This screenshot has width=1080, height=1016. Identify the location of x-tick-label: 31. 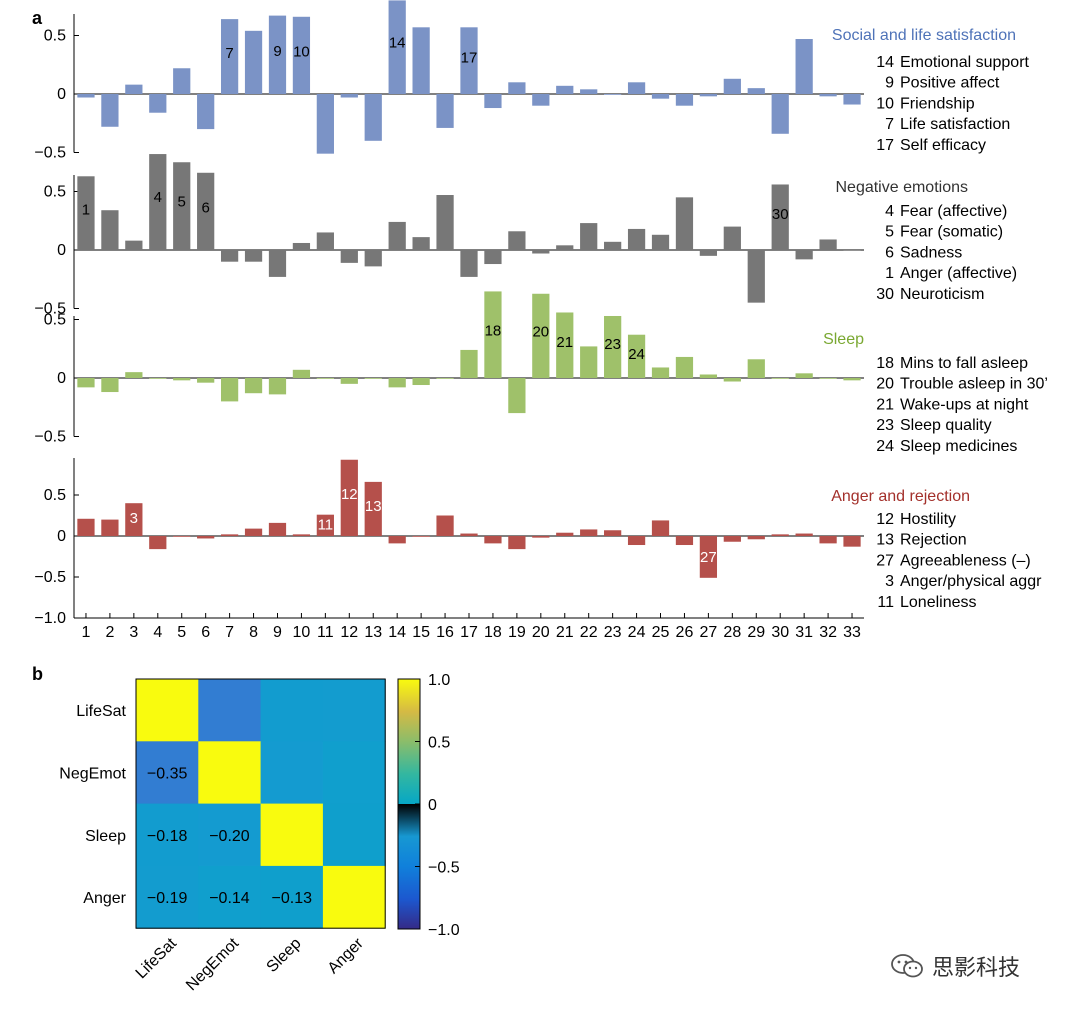
(804, 632).